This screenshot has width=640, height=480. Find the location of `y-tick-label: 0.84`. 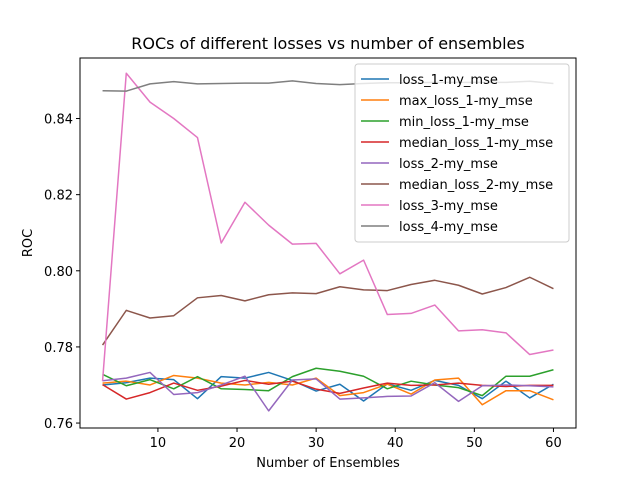

y-tick-label: 0.84 is located at coordinates (58, 120).